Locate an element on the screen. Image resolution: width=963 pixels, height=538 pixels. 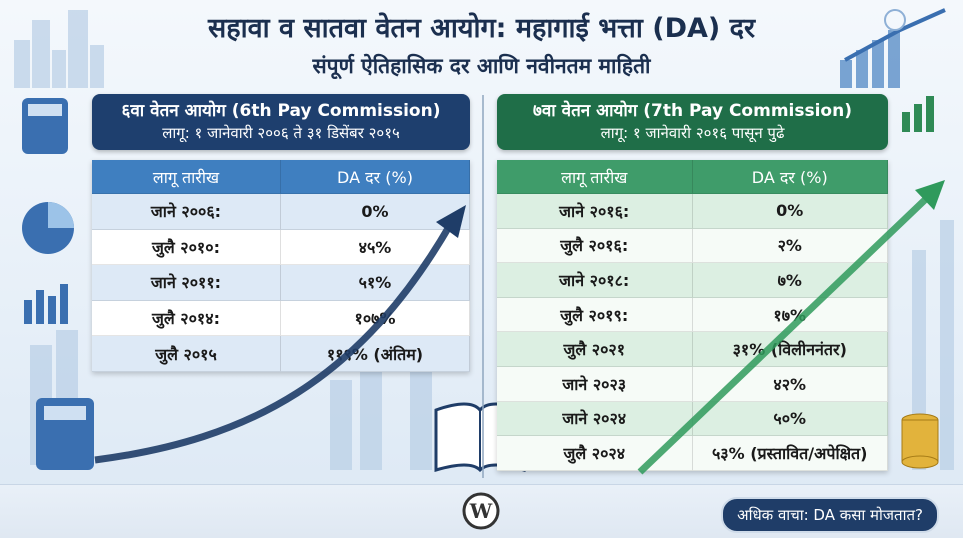
effective-date: जुलै २०१६: is located at coordinates (595, 246).